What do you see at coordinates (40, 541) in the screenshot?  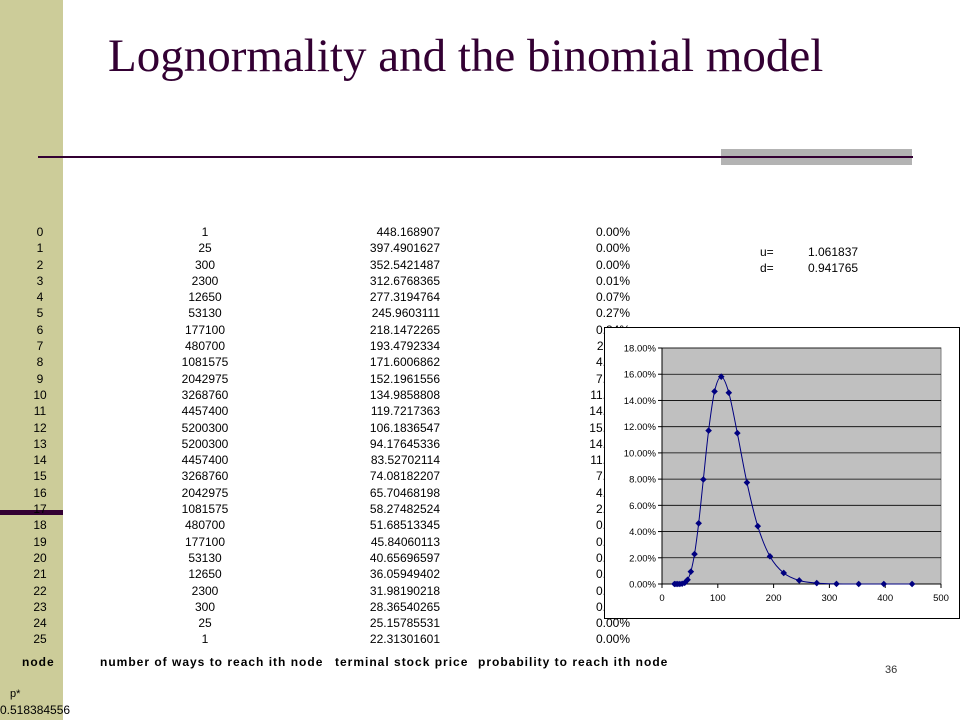 I see `node-cell: 19` at bounding box center [40, 541].